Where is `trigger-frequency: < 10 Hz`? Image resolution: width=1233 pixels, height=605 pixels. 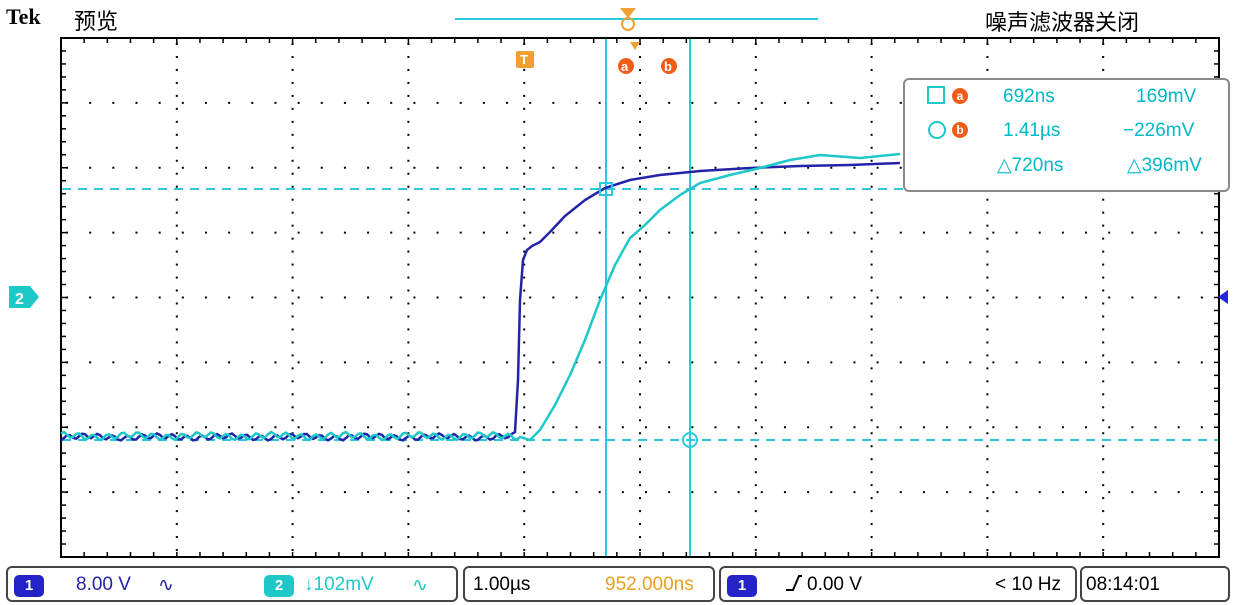 trigger-frequency: < 10 Hz is located at coordinates (1028, 584).